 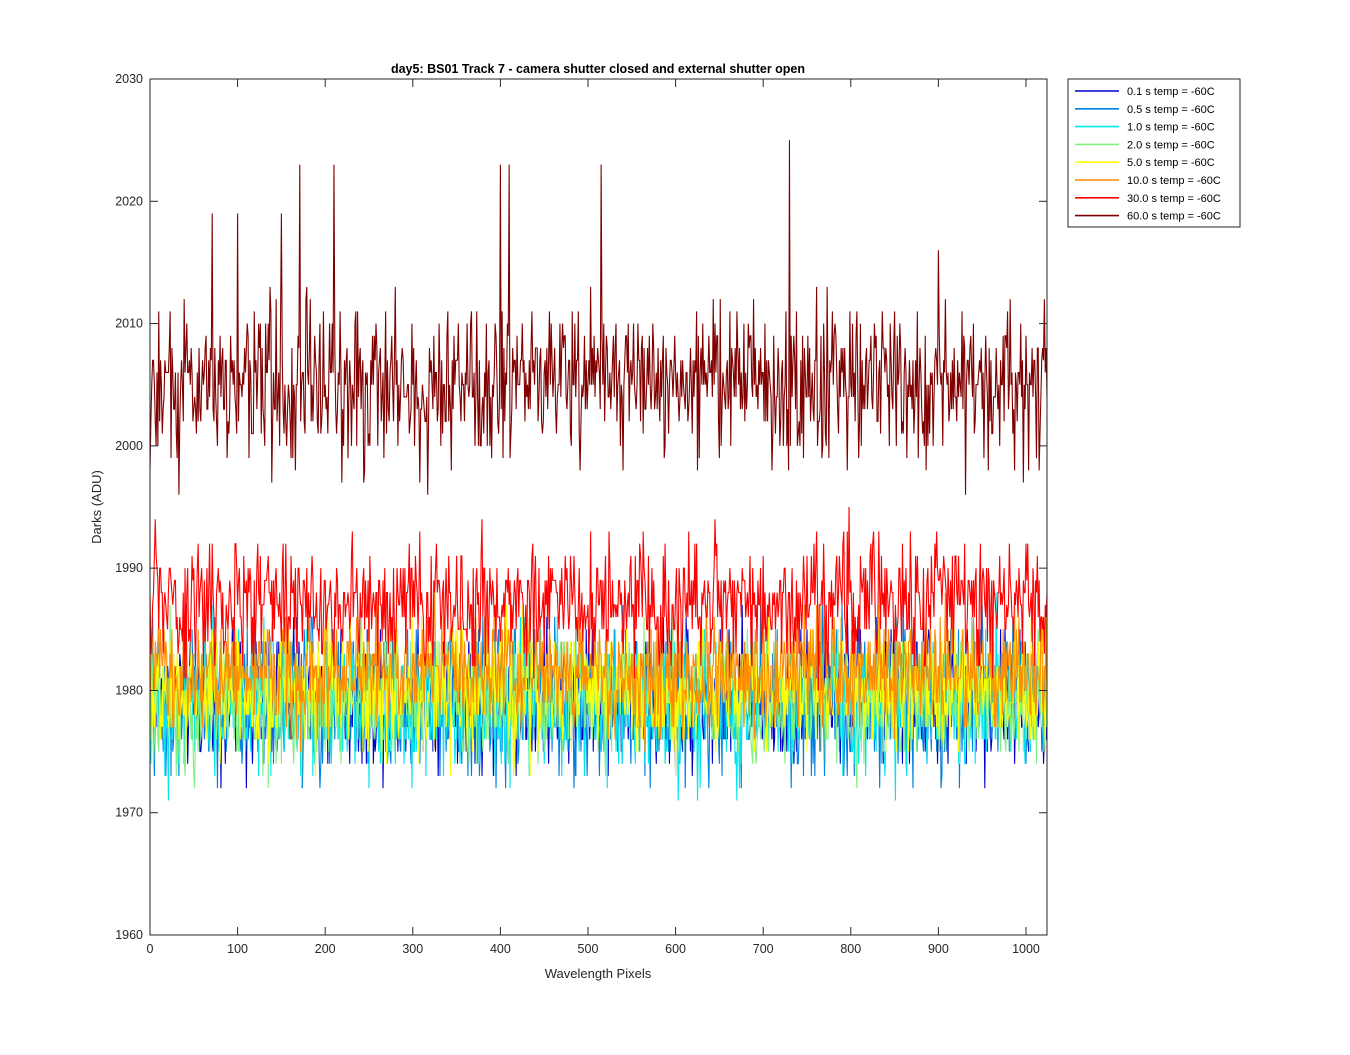 What do you see at coordinates (129, 324) in the screenshot?
I see `y-tick-label: 2010` at bounding box center [129, 324].